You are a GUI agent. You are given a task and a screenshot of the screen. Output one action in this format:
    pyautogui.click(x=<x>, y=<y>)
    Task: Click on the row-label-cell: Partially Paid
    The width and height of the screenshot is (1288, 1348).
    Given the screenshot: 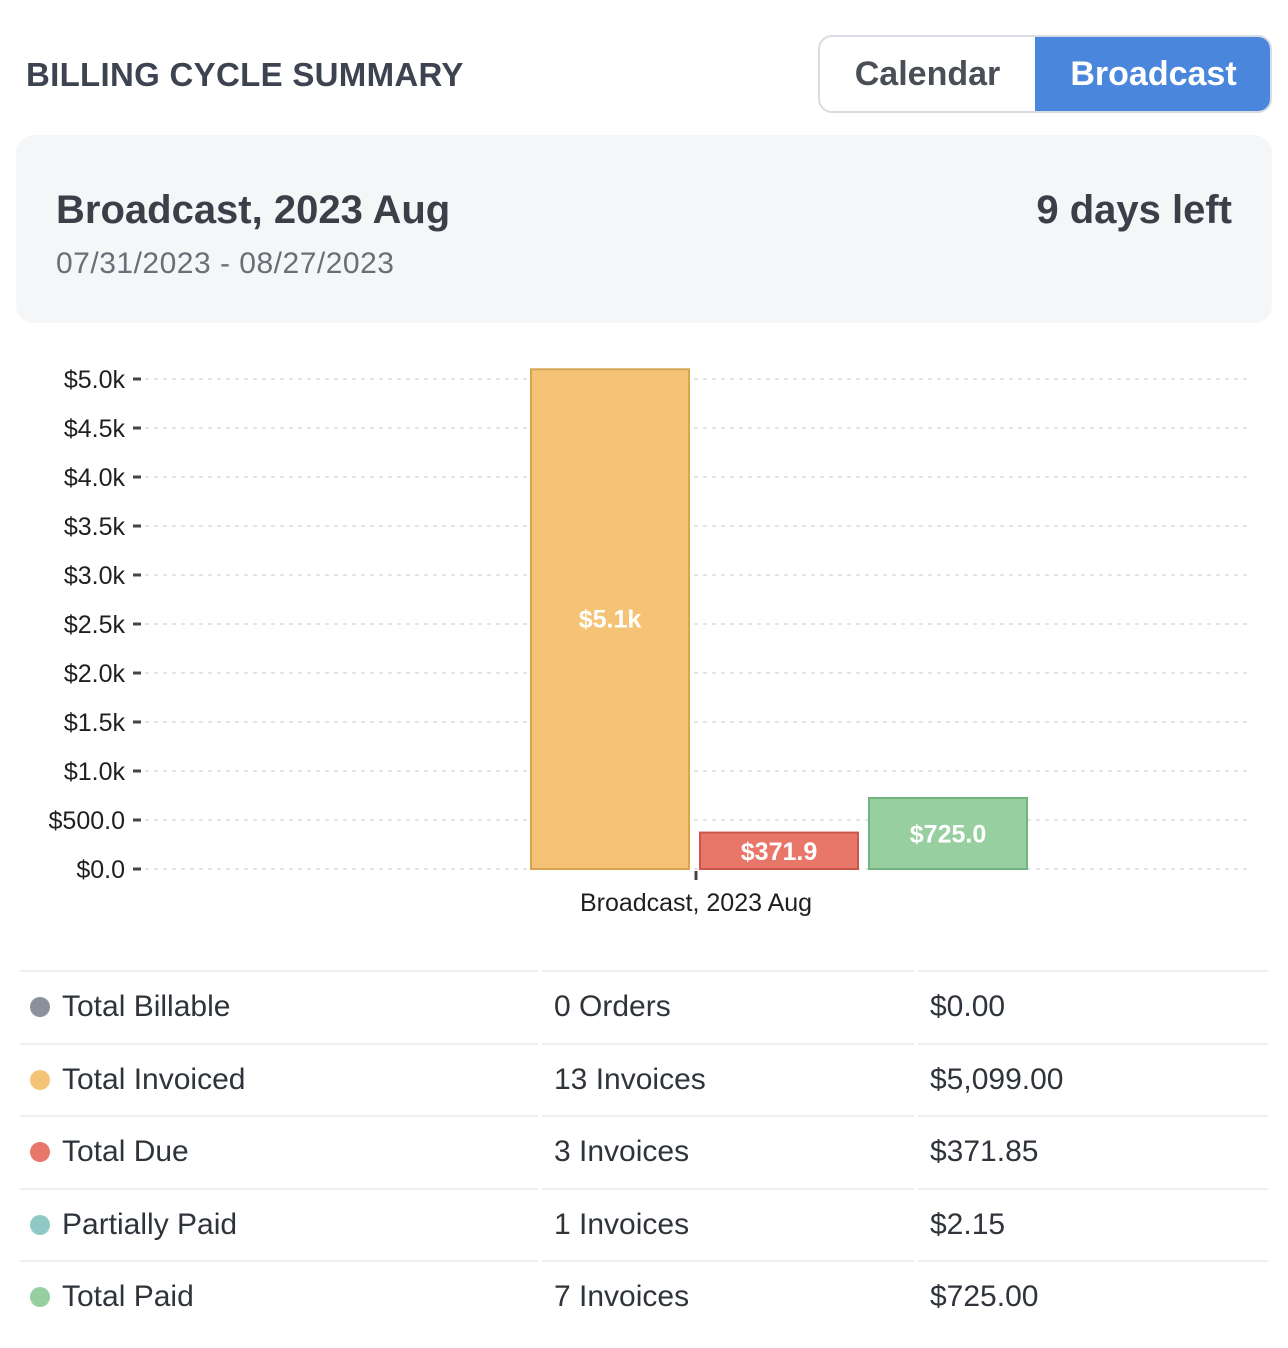 What is the action you would take?
    pyautogui.click(x=279, y=1224)
    